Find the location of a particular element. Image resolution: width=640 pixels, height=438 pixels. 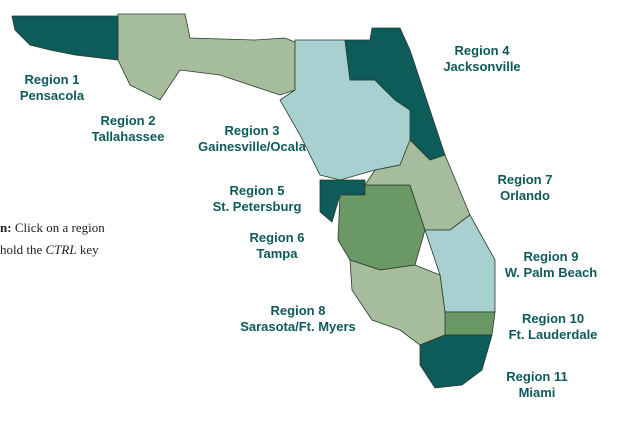

region-city: Orlando is located at coordinates (525, 195).